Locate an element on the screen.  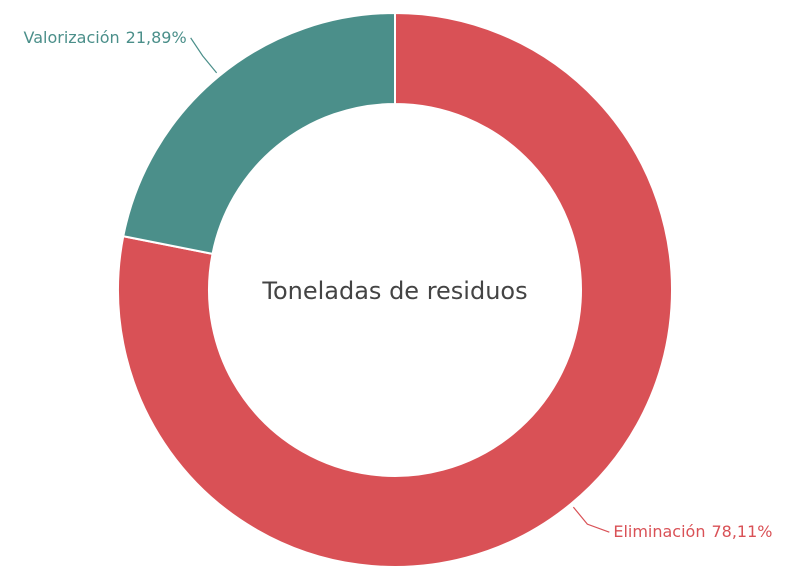
slice-value-label: 21,89% is located at coordinates (156, 36).